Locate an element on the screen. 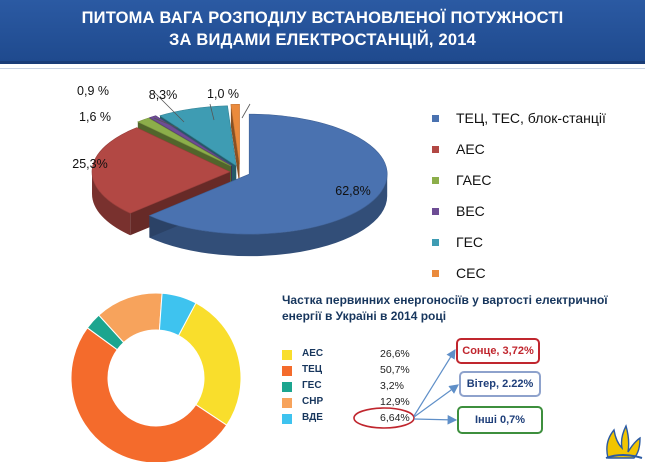  callout-sun: Сонце, 3,72% is located at coordinates (498, 351).